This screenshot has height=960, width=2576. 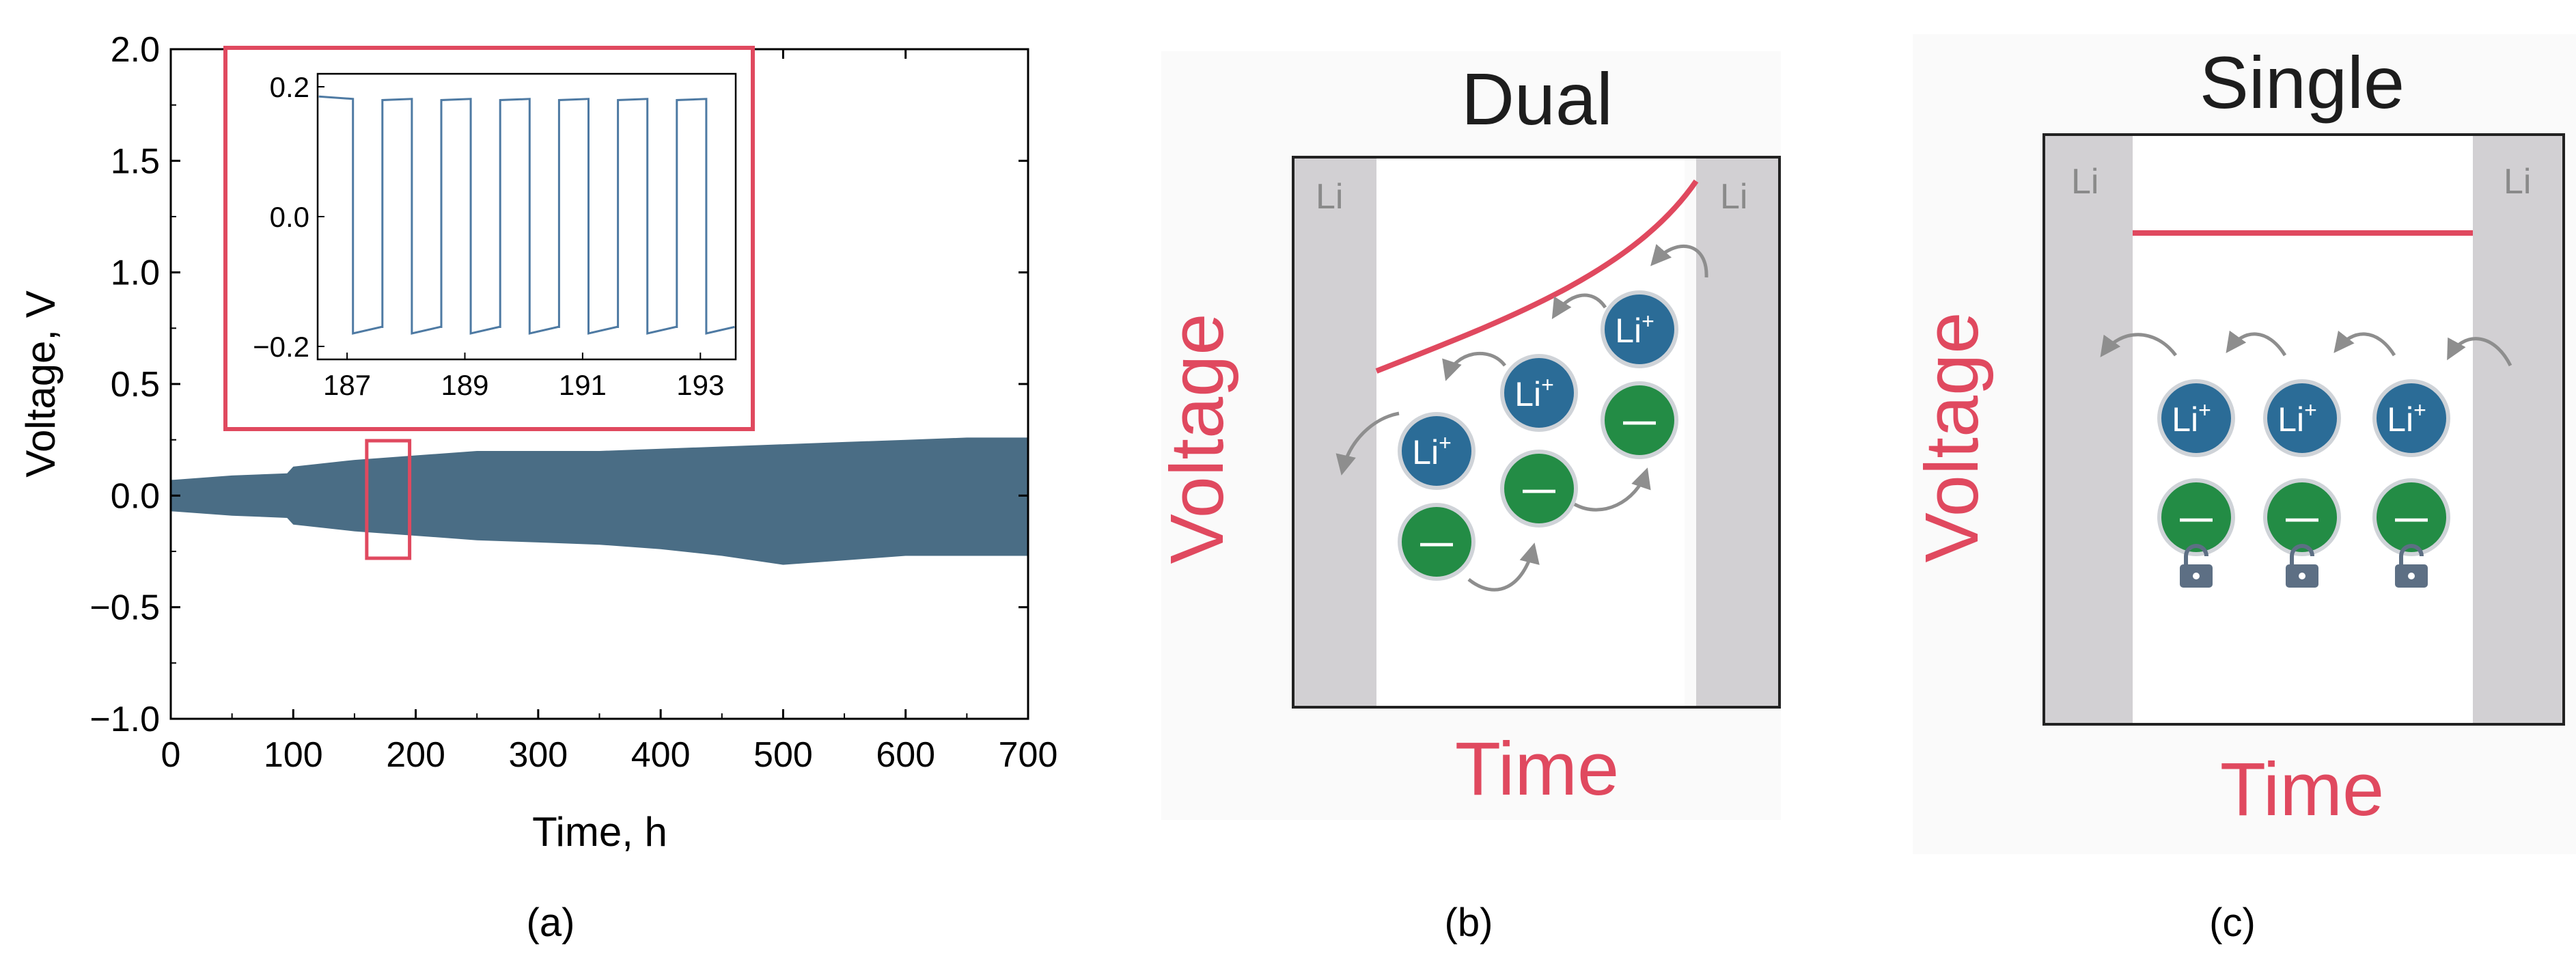 I want to click on panel-c-frame, so click(x=2304, y=430).